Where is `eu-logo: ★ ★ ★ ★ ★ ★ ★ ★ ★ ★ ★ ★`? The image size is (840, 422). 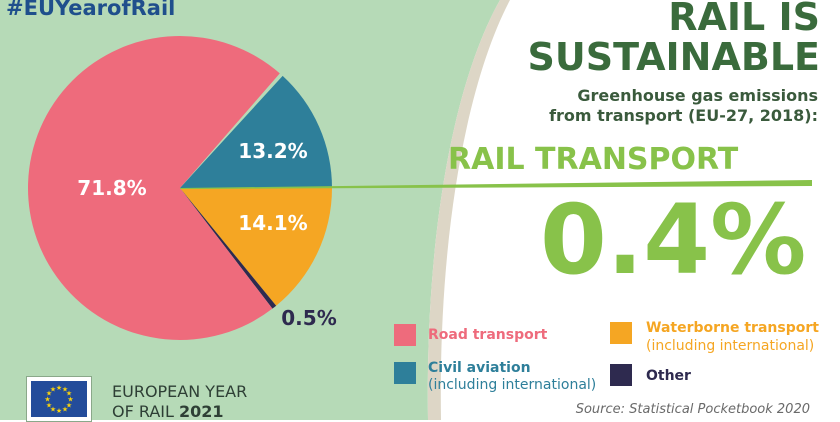
eu-logo: ★ ★ ★ ★ ★ ★ ★ ★ ★ ★ ★ ★ is located at coordinates (59, 399).